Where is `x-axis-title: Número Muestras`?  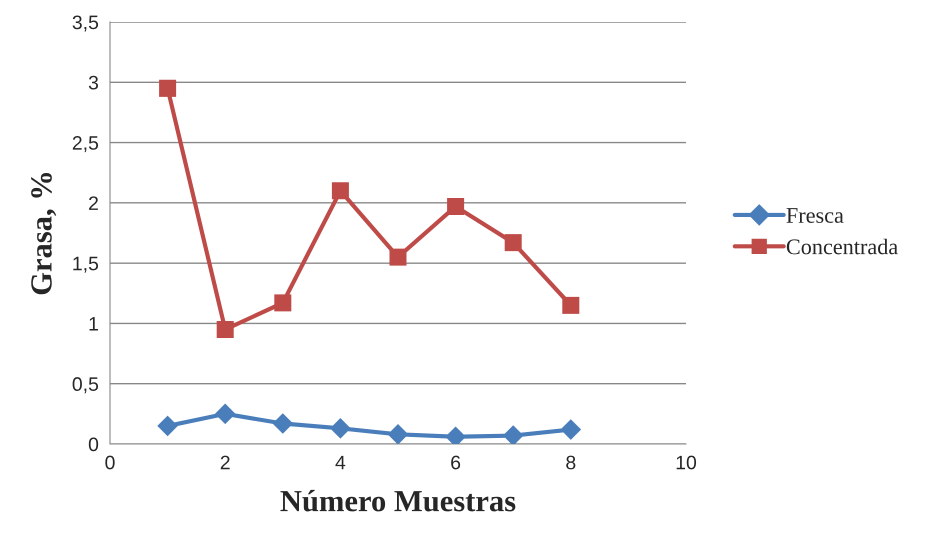 x-axis-title: Número Muestras is located at coordinates (398, 501).